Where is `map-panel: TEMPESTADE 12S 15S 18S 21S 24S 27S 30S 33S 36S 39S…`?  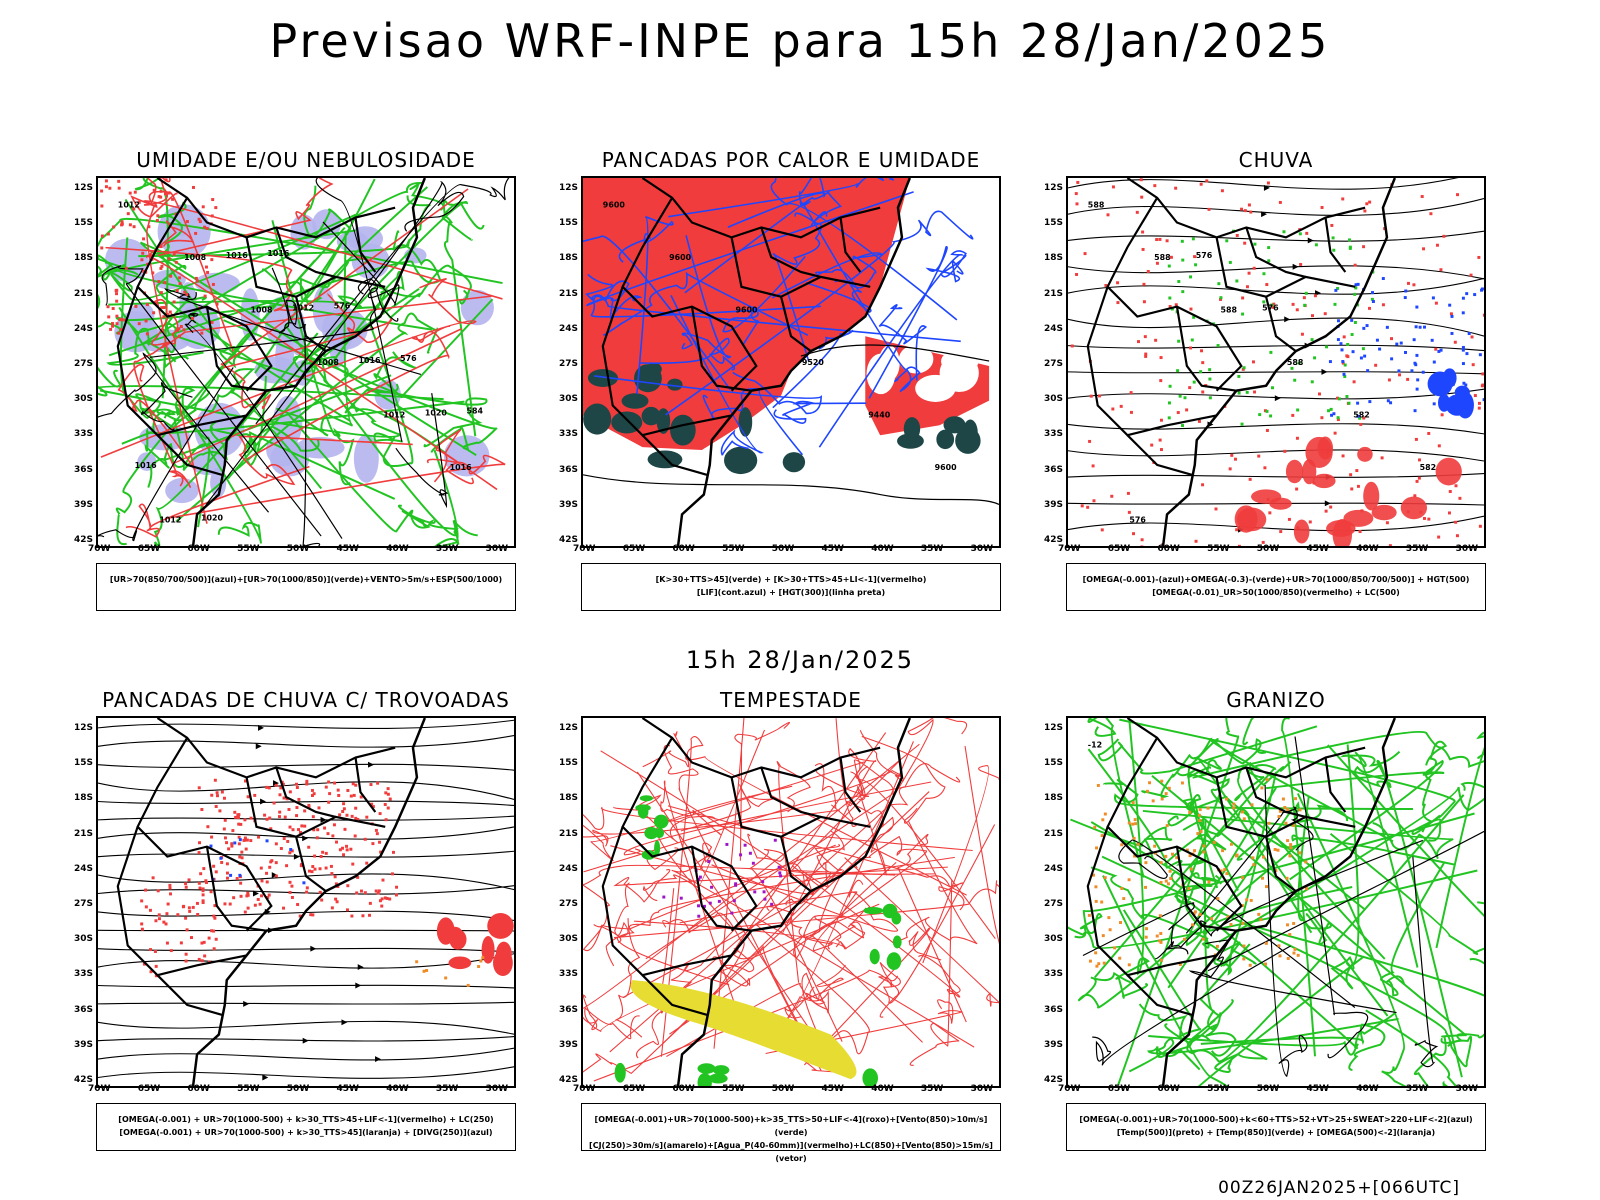
map-panel: TEMPESTADE 12S 15S 18S 21S 24S 27S 30S 33S 36S 39S… is located at coordinates (761, 928).